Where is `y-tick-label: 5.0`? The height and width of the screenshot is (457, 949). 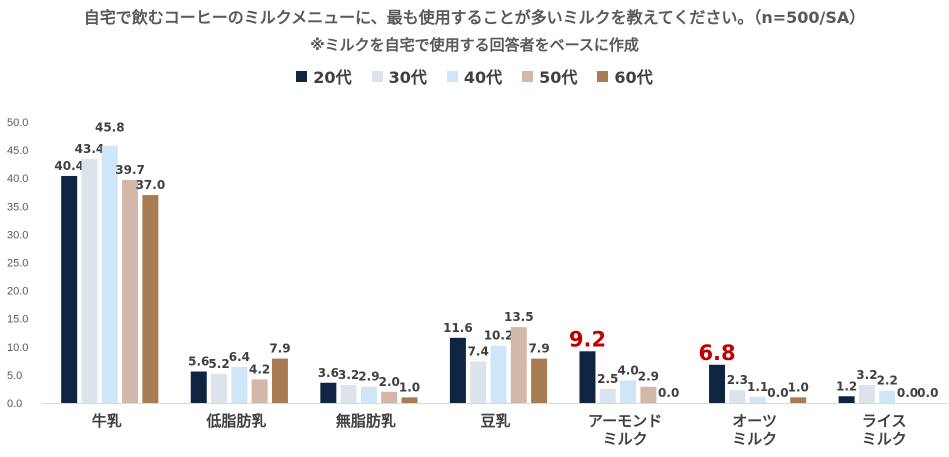
y-tick-label: 5.0 is located at coordinates (14, 376).